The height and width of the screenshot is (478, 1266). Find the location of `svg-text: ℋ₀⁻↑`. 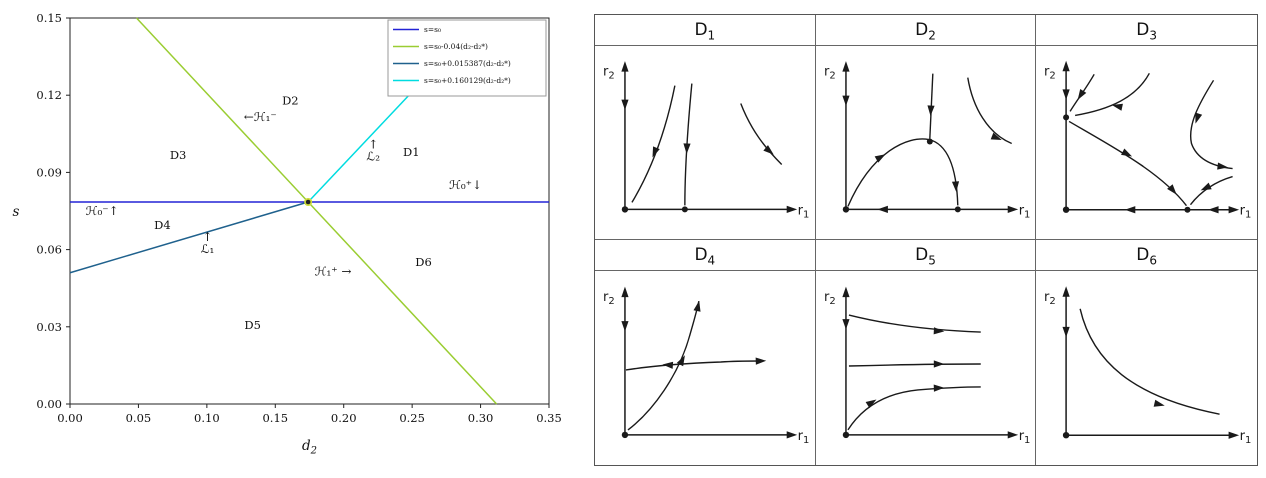

svg-text: ℋ₀⁻↑ is located at coordinates (102, 211).